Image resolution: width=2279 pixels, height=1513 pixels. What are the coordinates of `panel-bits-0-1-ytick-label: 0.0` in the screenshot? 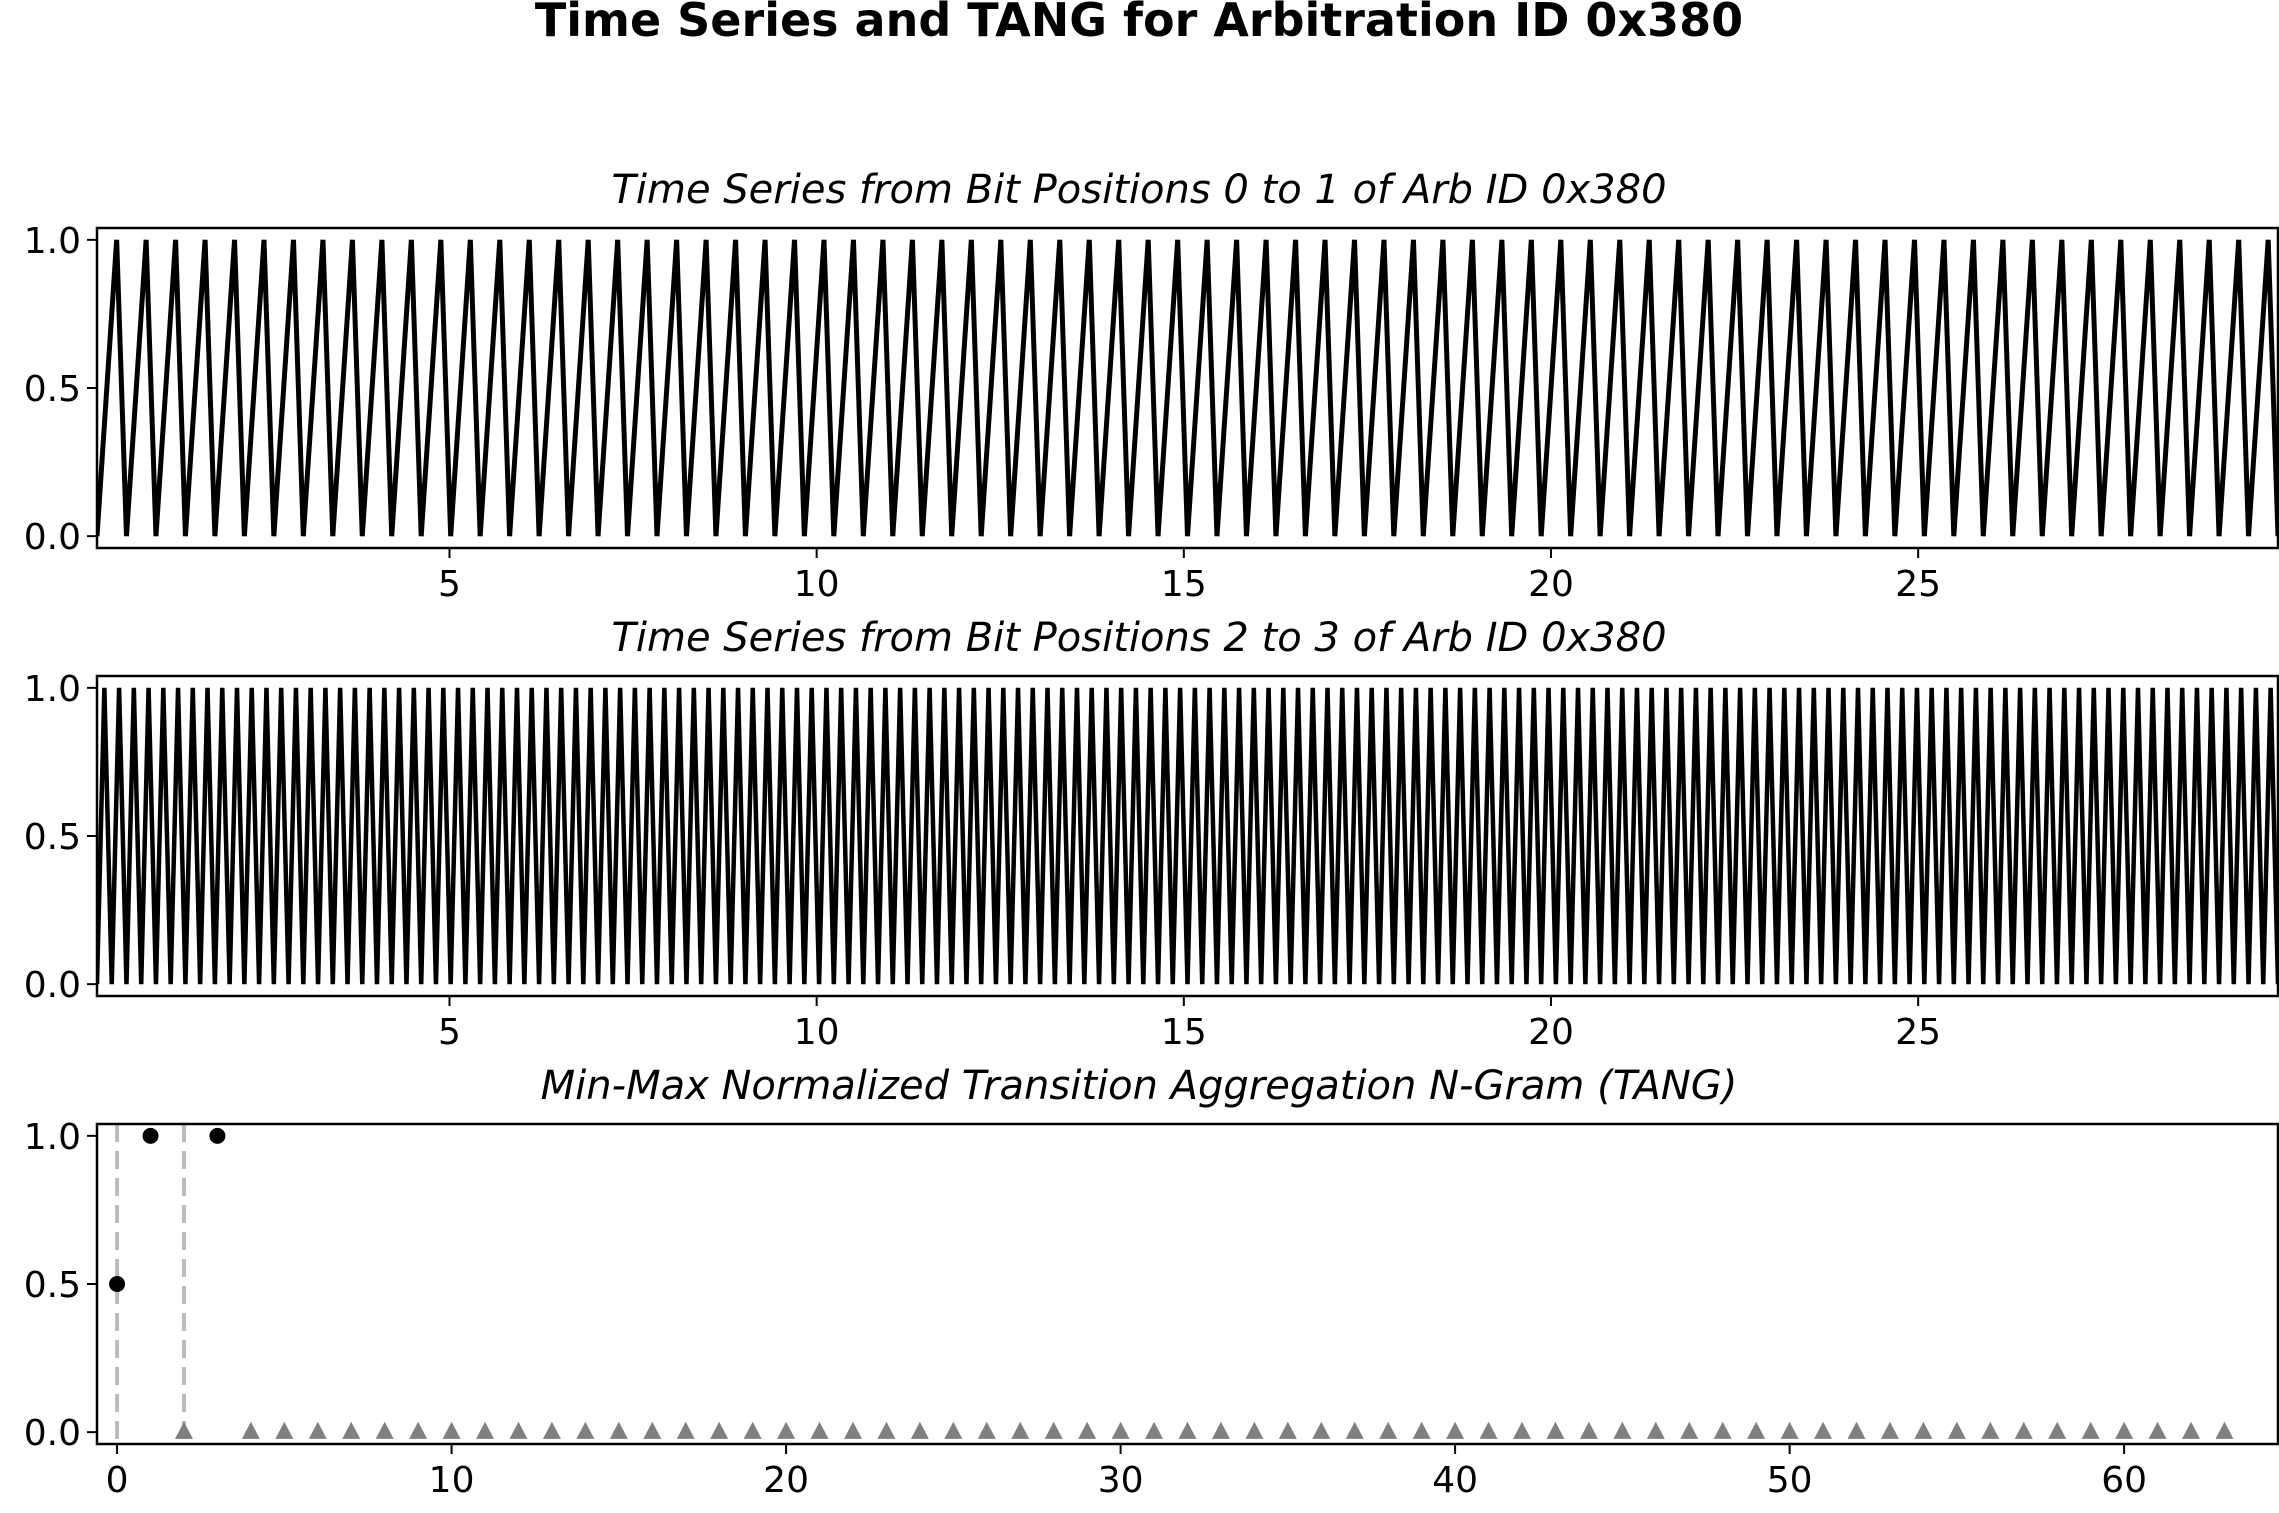 It's located at (52, 537).